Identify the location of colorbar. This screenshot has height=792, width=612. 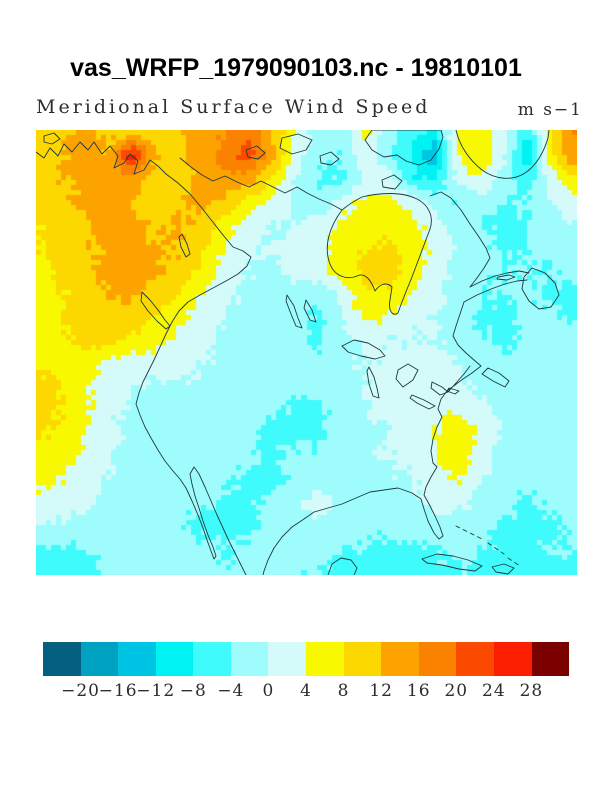
(306, 659).